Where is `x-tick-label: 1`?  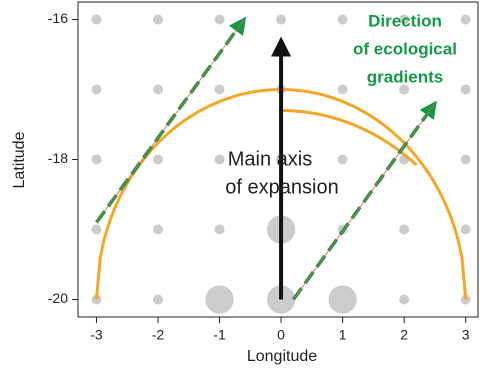 x-tick-label: 1 is located at coordinates (343, 335).